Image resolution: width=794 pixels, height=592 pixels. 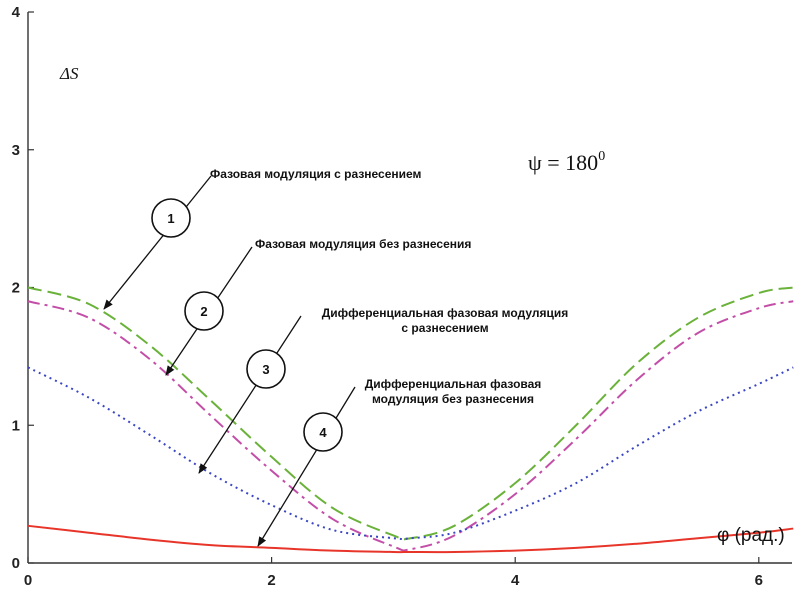 I want to click on series-1-leader-arrow, so click(x=157, y=242).